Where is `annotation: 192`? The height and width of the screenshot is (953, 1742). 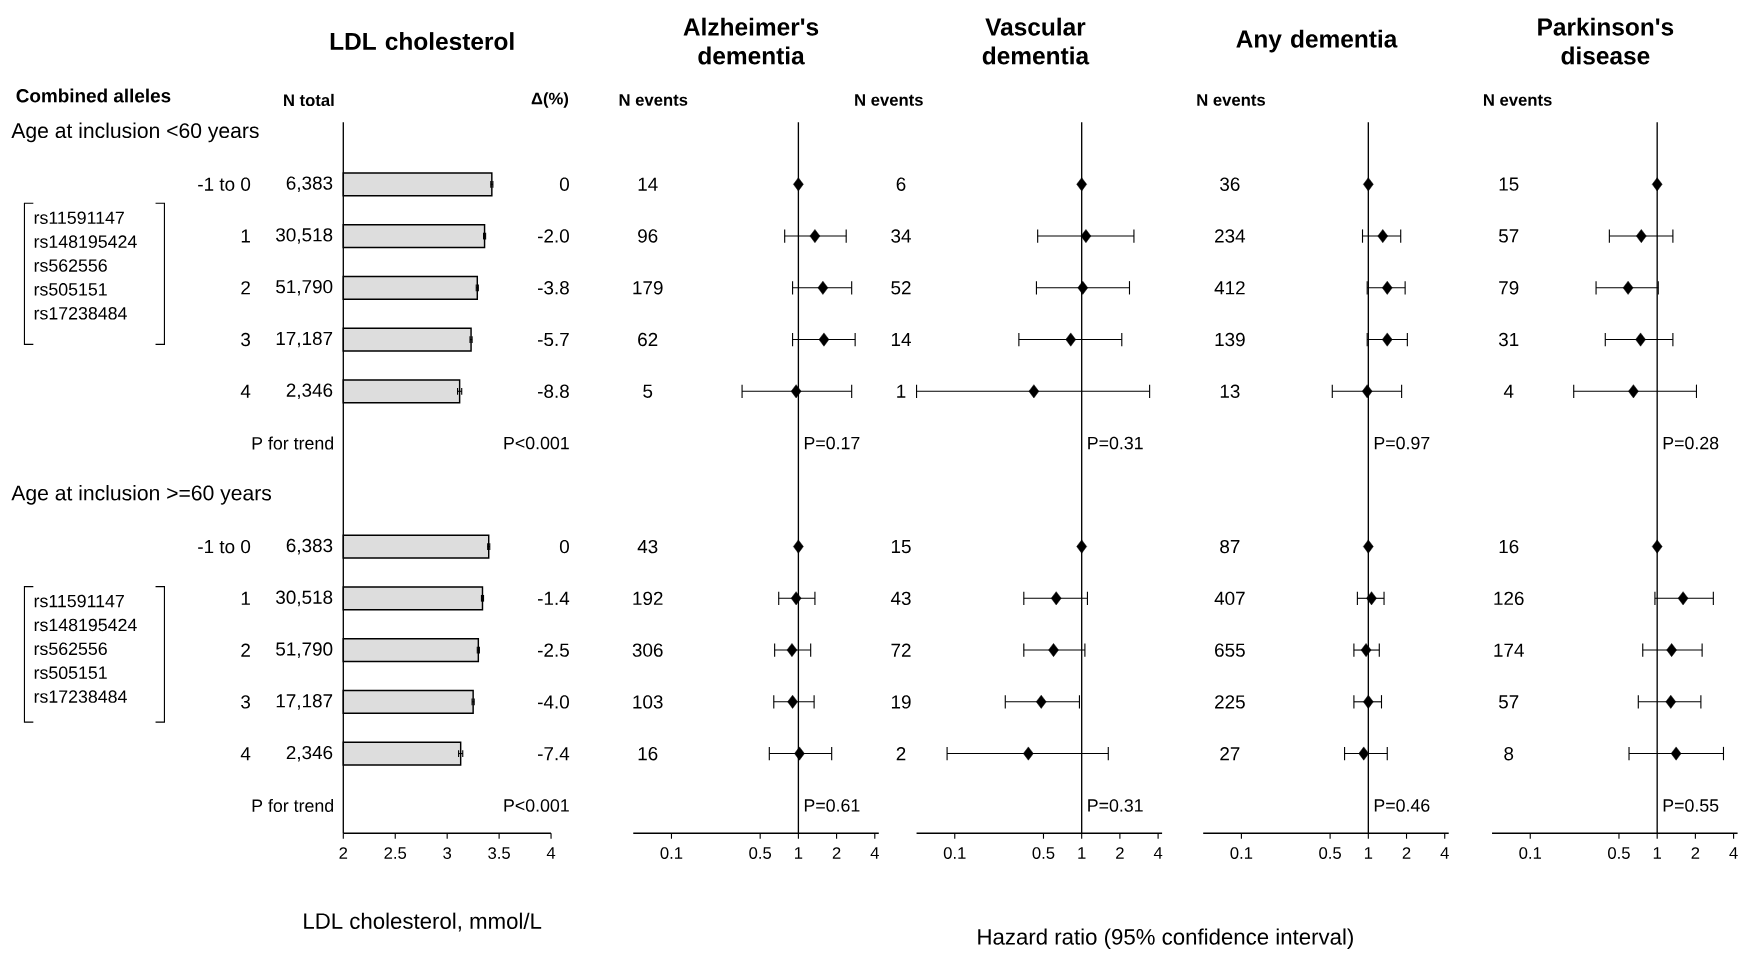
annotation: 192 is located at coordinates (648, 598).